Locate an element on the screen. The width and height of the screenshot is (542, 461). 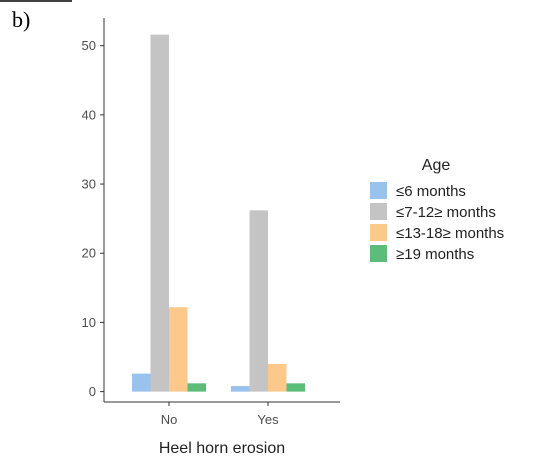
y-tick-label: 30 is located at coordinates (89, 184).